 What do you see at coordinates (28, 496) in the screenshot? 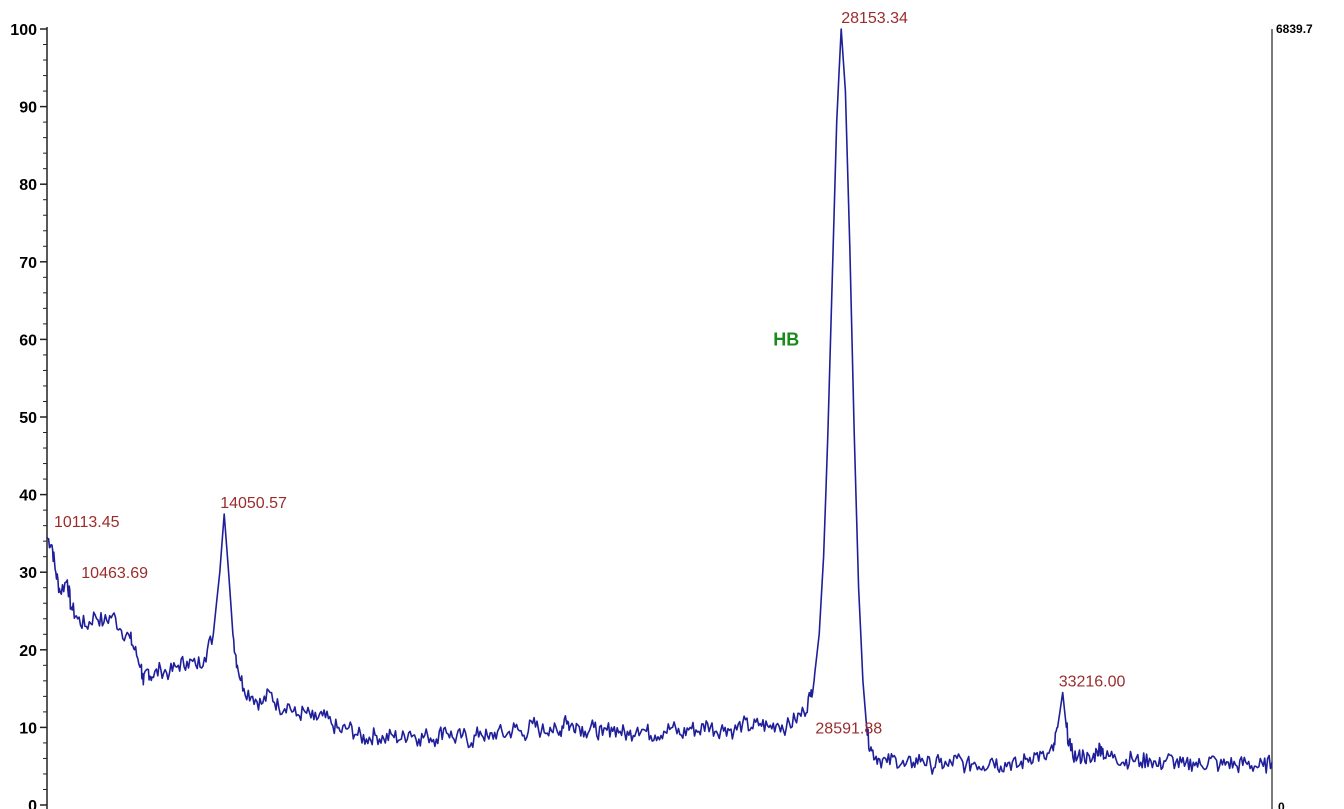
I see `y-tick-label: 40` at bounding box center [28, 496].